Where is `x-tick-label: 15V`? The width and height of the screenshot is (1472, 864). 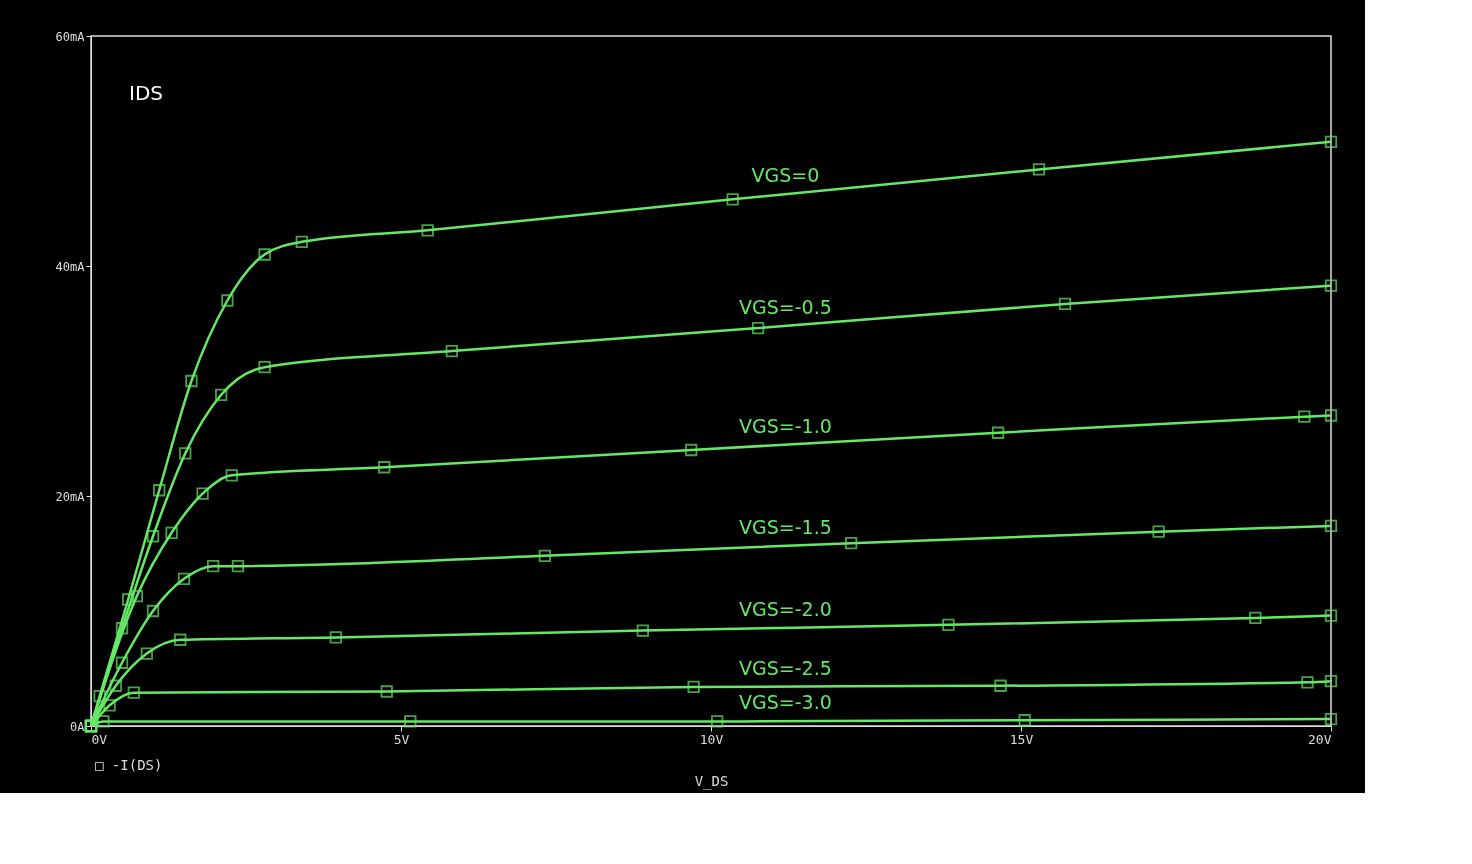 x-tick-label: 15V is located at coordinates (1021, 739).